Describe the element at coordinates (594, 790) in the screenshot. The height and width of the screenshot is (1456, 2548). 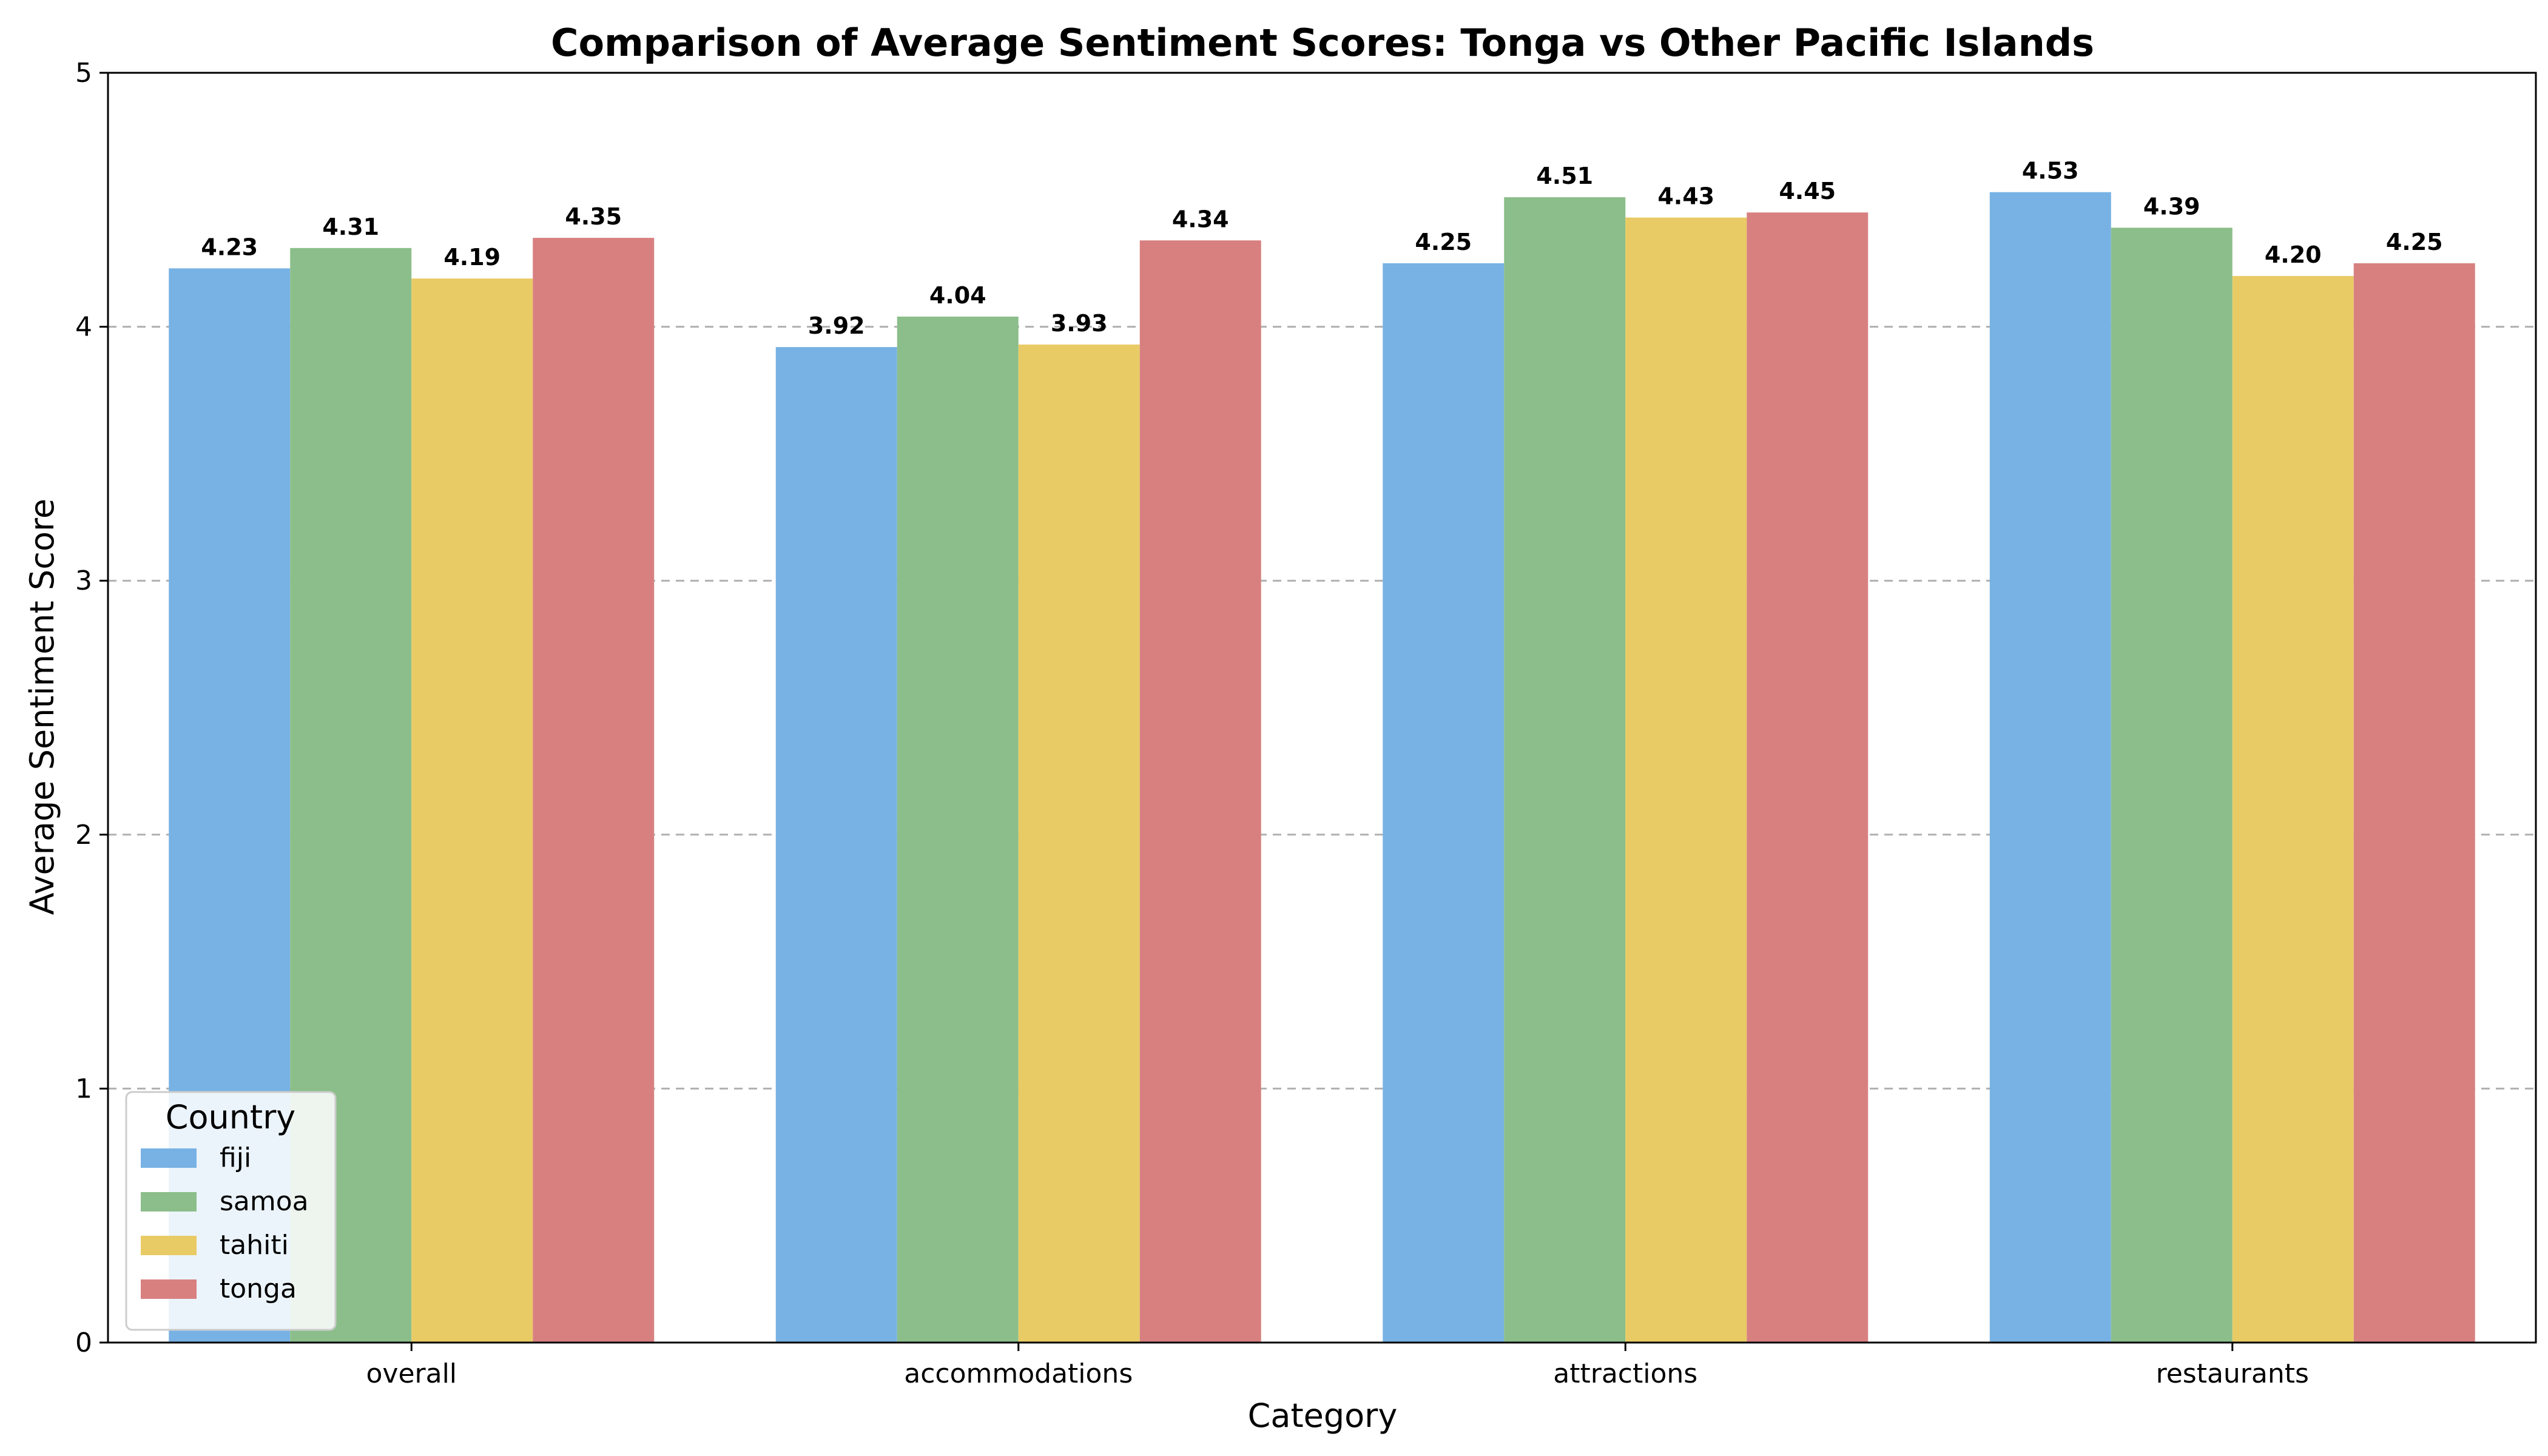
I see `bar-tonga-overall` at that location.